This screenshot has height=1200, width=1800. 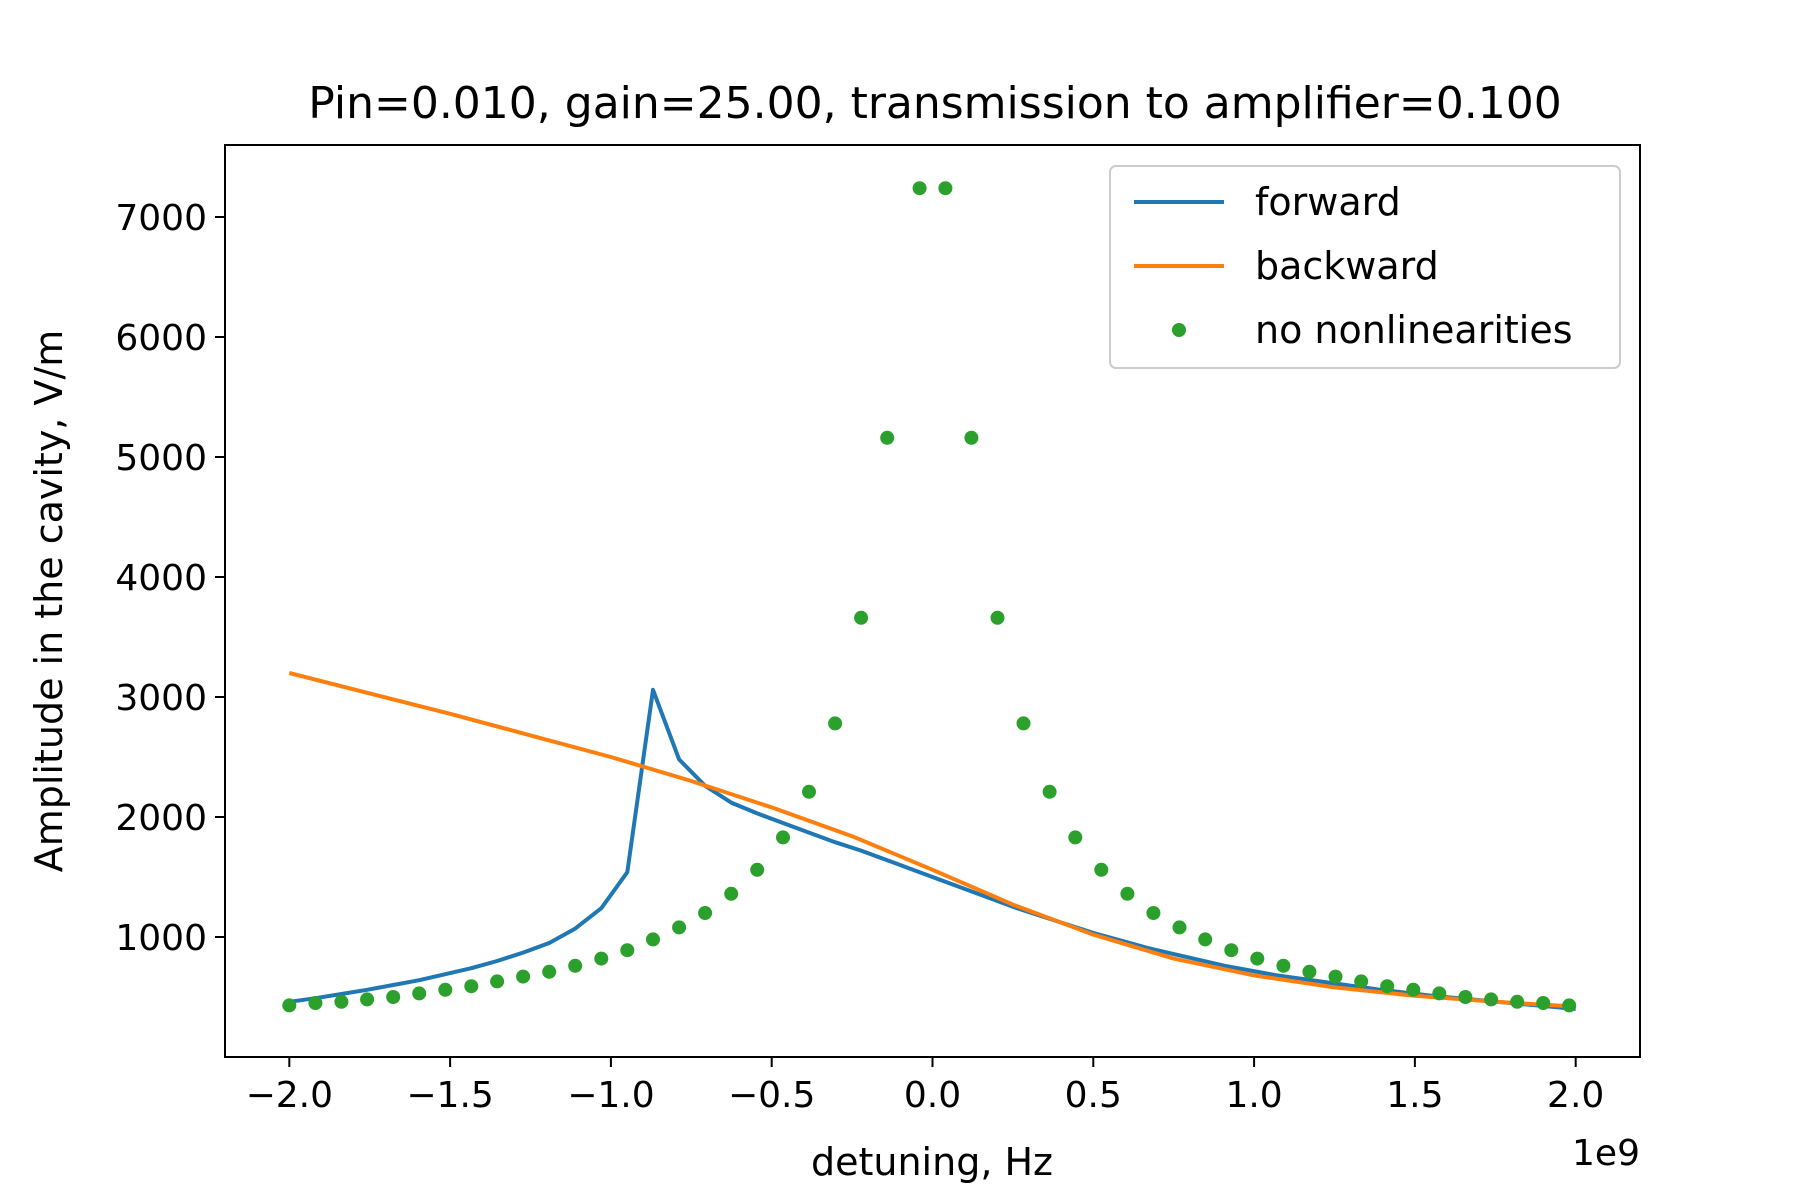 What do you see at coordinates (1253, 1095) in the screenshot?
I see `x-tick-label: 1.0` at bounding box center [1253, 1095].